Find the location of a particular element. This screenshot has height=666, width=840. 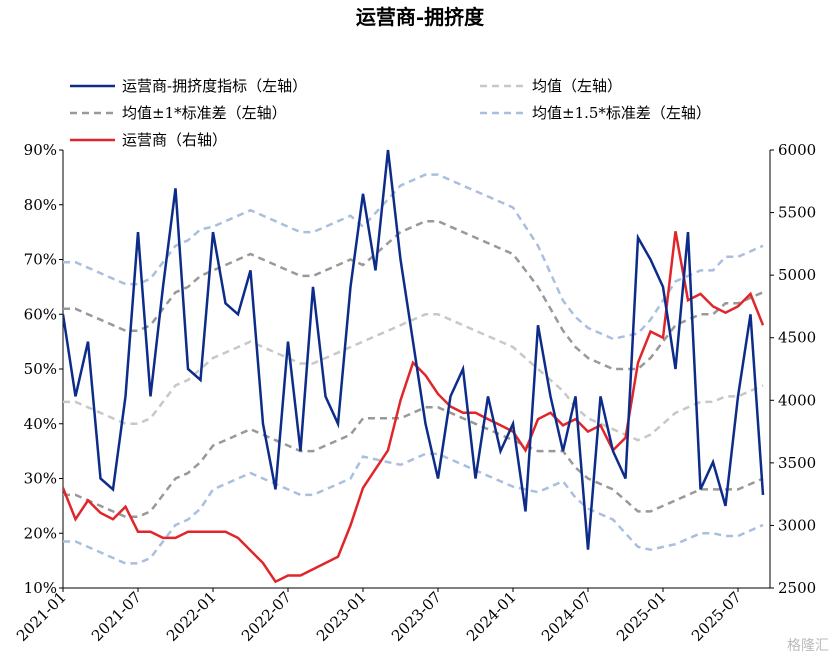

x-tick-label: 2022-01 is located at coordinates (191, 616).